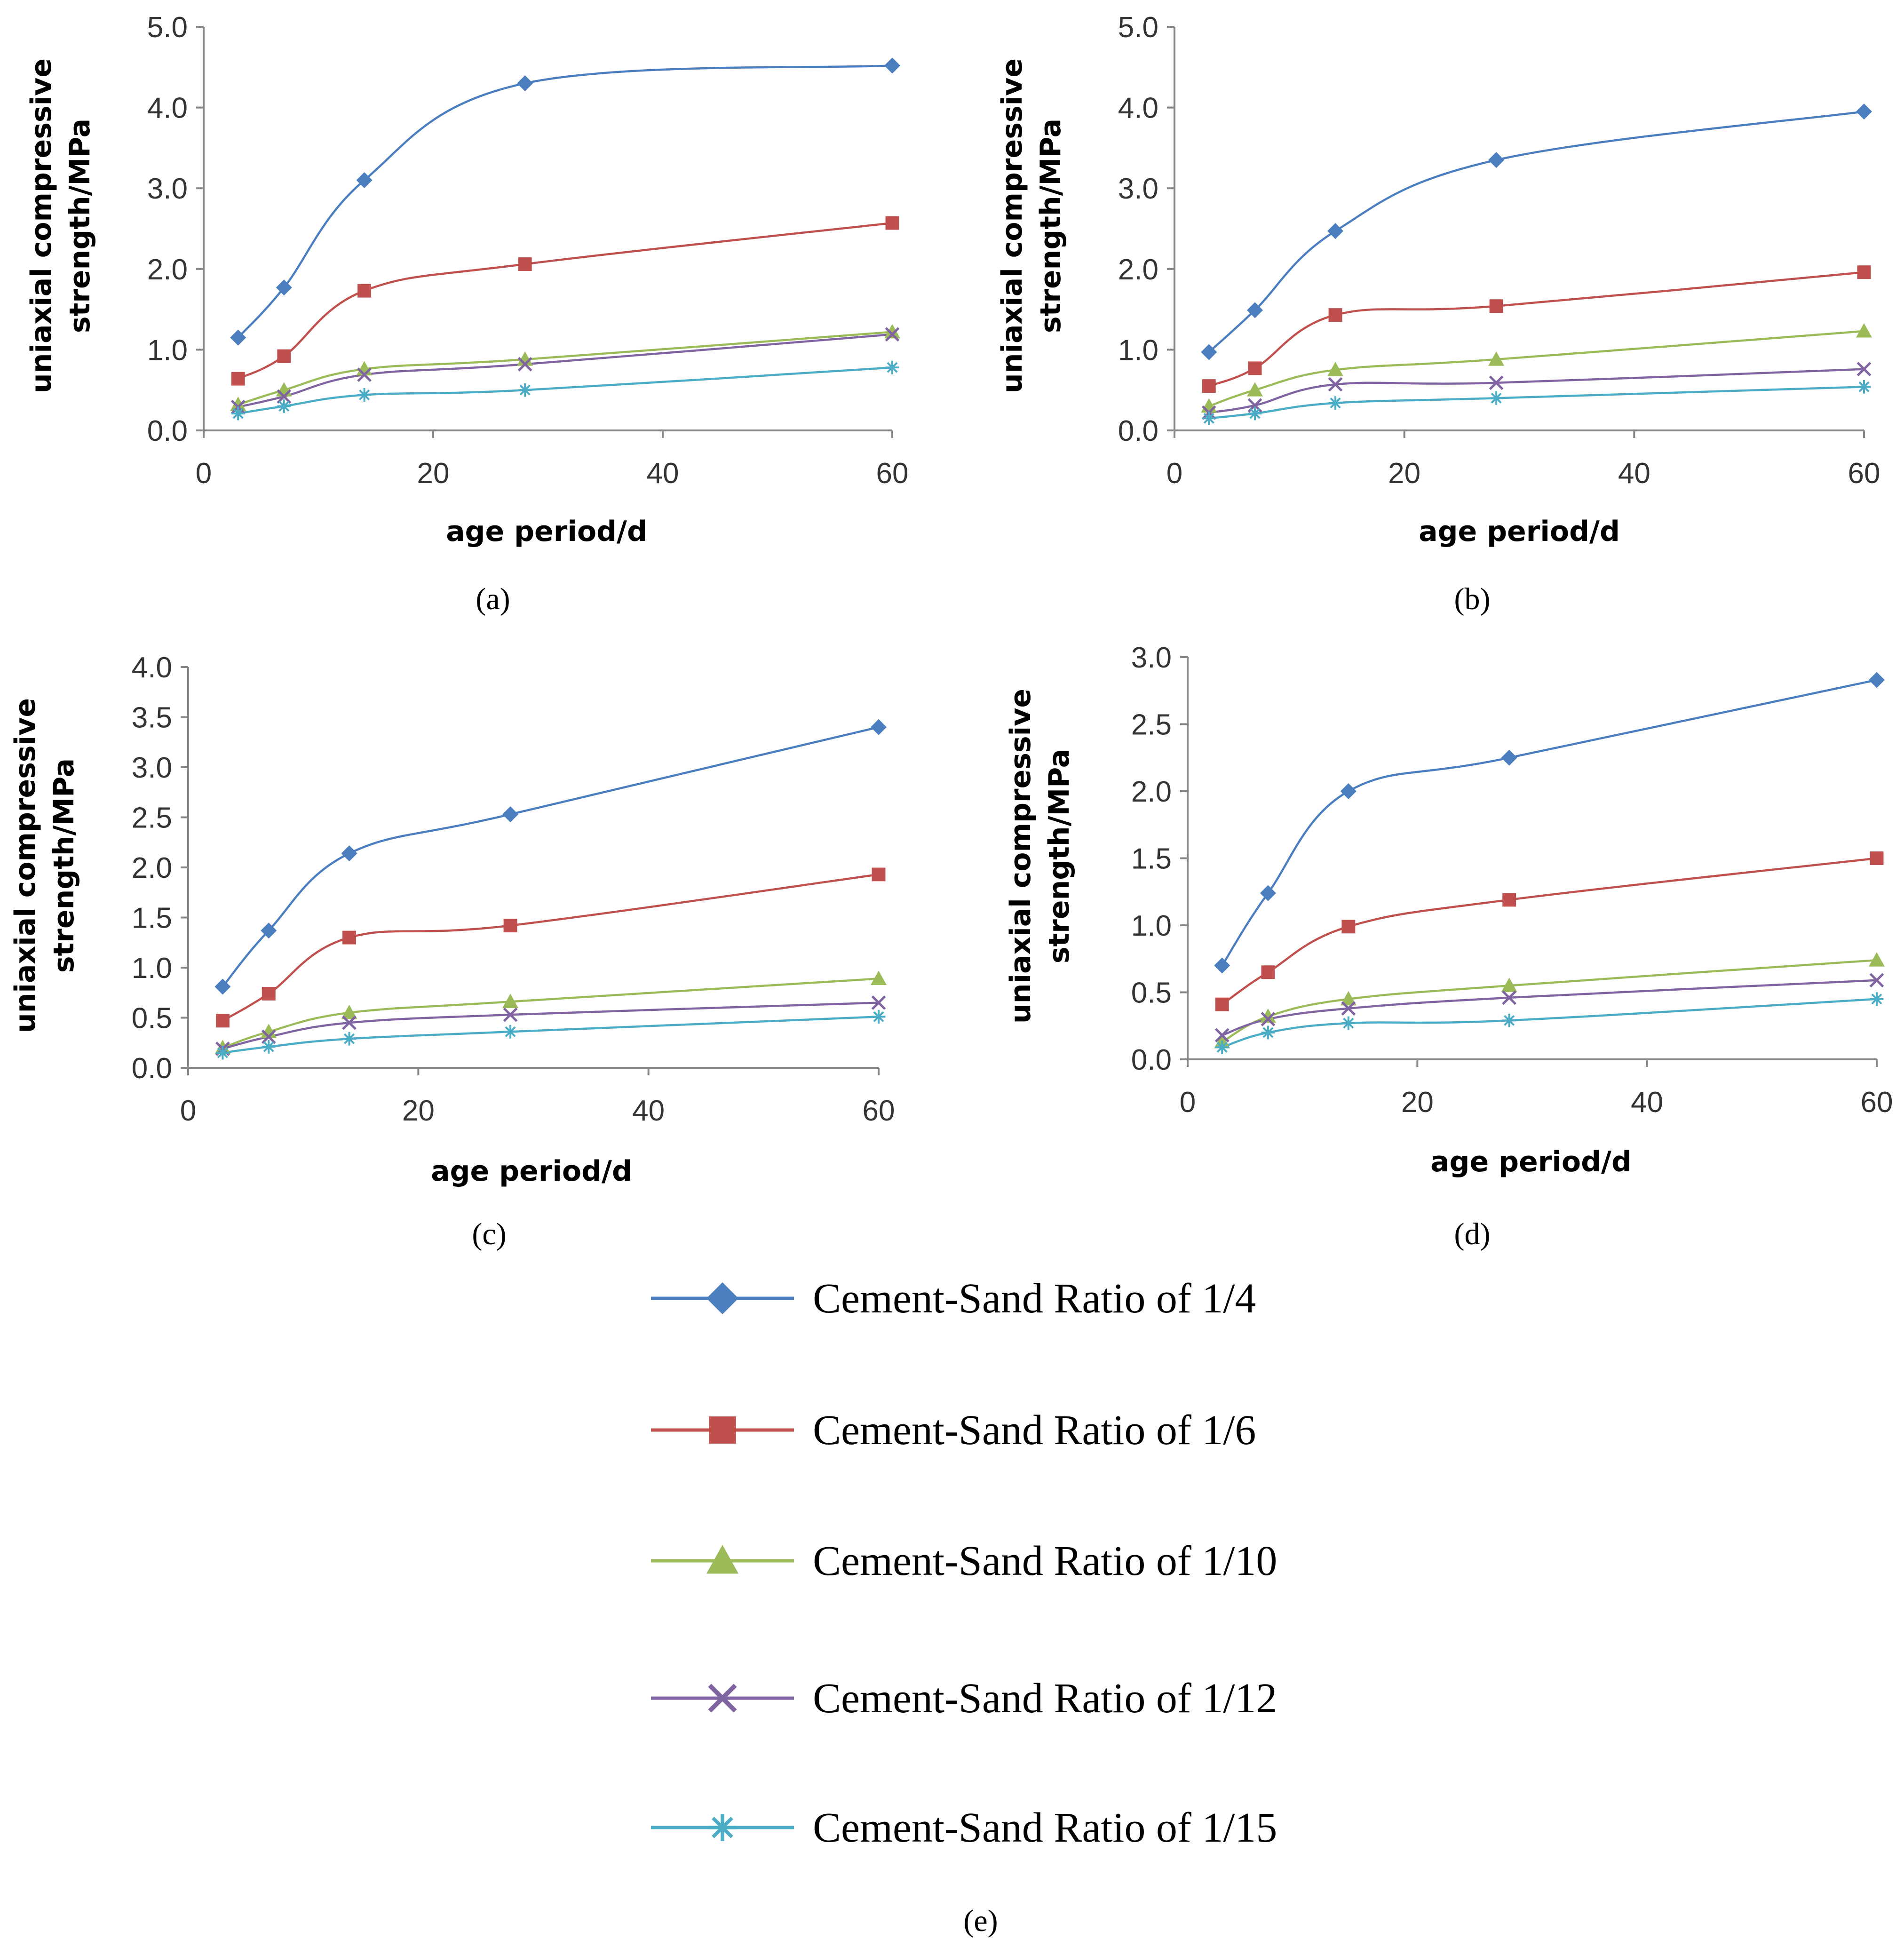  I want to click on legend-label: Cement-Sand Ratio of 1/10, so click(1045, 1561).